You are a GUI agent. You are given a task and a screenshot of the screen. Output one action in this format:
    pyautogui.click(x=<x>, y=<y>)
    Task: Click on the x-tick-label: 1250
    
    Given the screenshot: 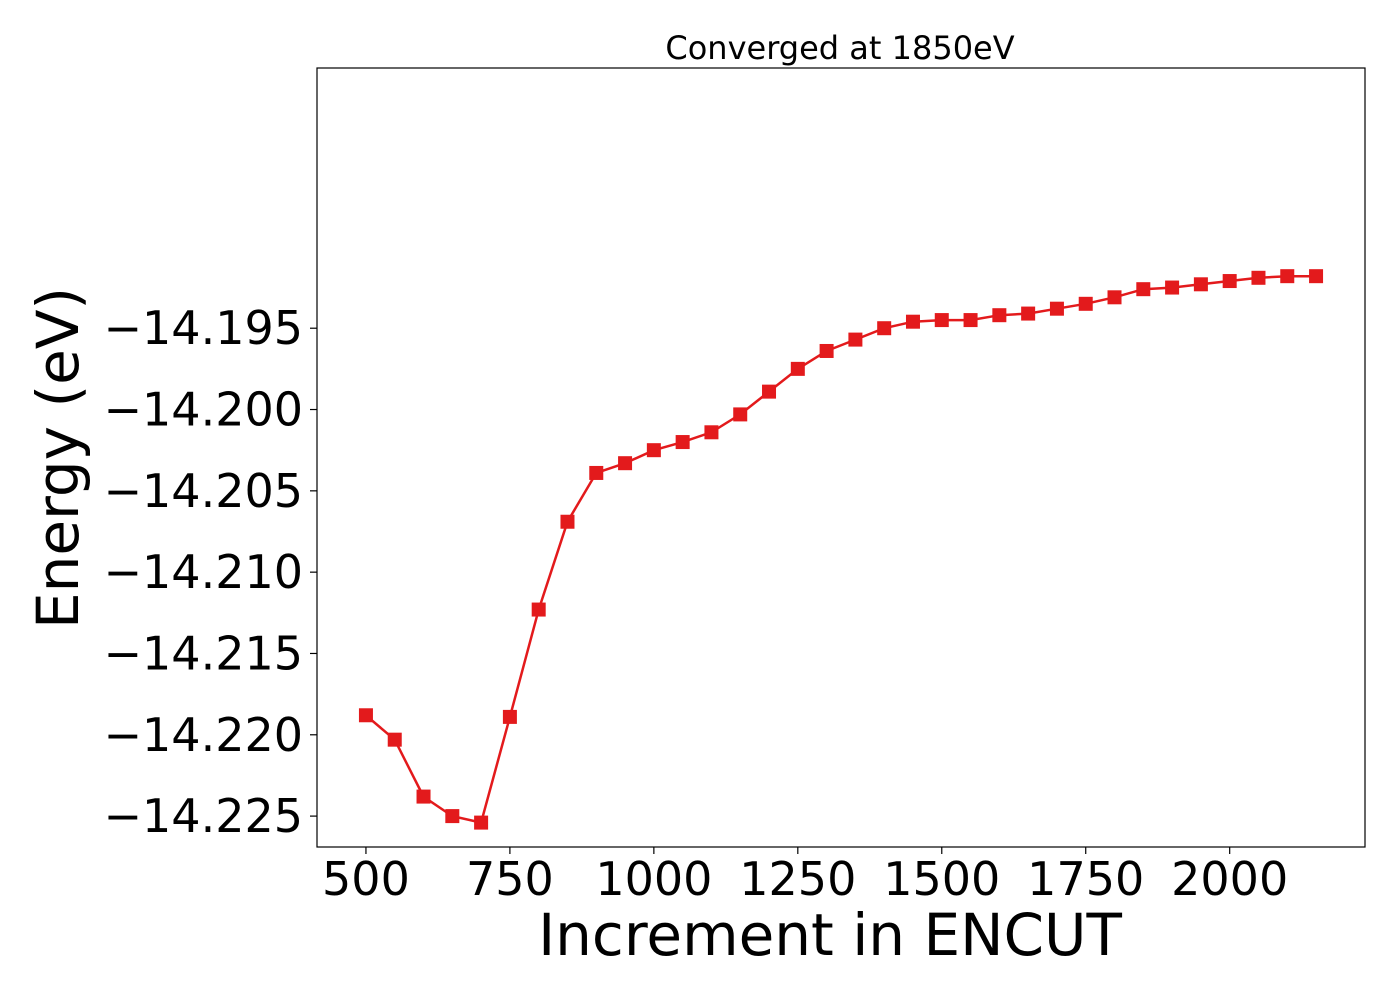 What is the action you would take?
    pyautogui.click(x=797, y=879)
    